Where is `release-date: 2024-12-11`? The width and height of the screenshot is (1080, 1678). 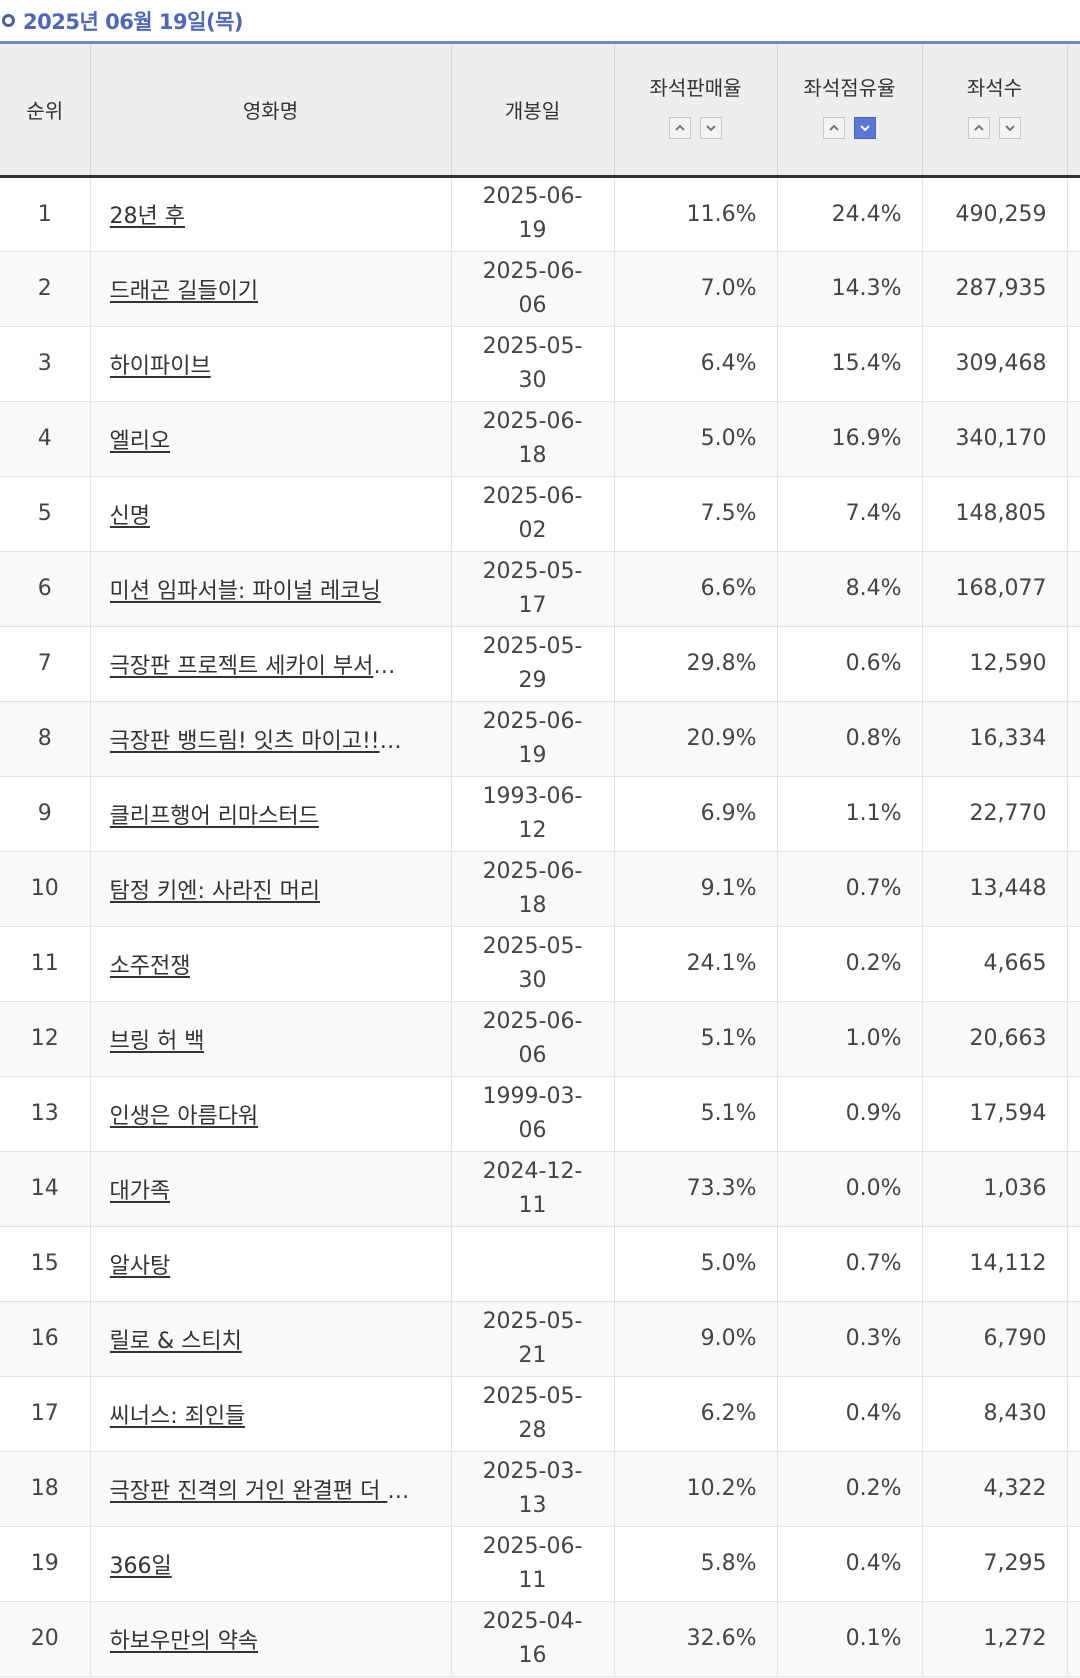
release-date: 2024-12-11 is located at coordinates (532, 1188).